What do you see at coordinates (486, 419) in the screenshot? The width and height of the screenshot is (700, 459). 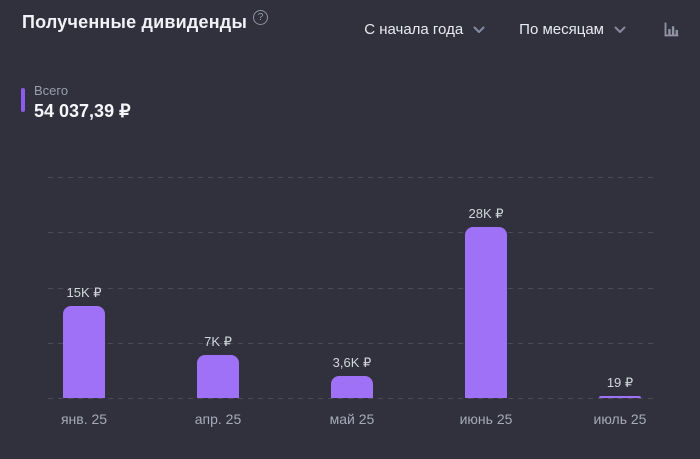 I see `x-axis-label: июнь 25` at bounding box center [486, 419].